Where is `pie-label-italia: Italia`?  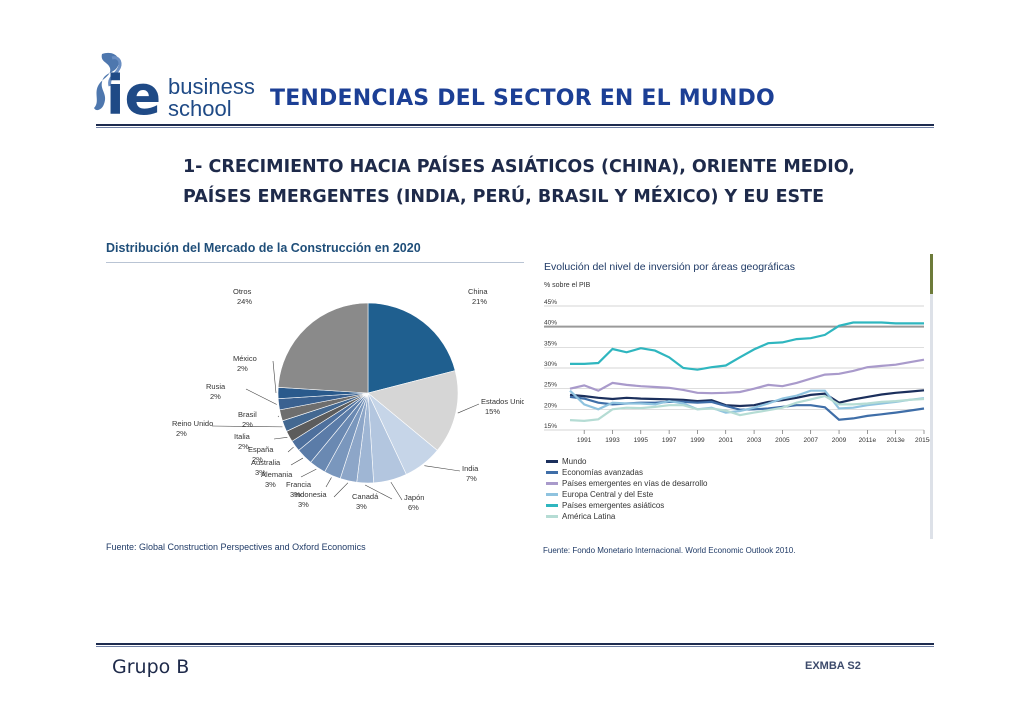 pie-label-italia: Italia is located at coordinates (242, 436).